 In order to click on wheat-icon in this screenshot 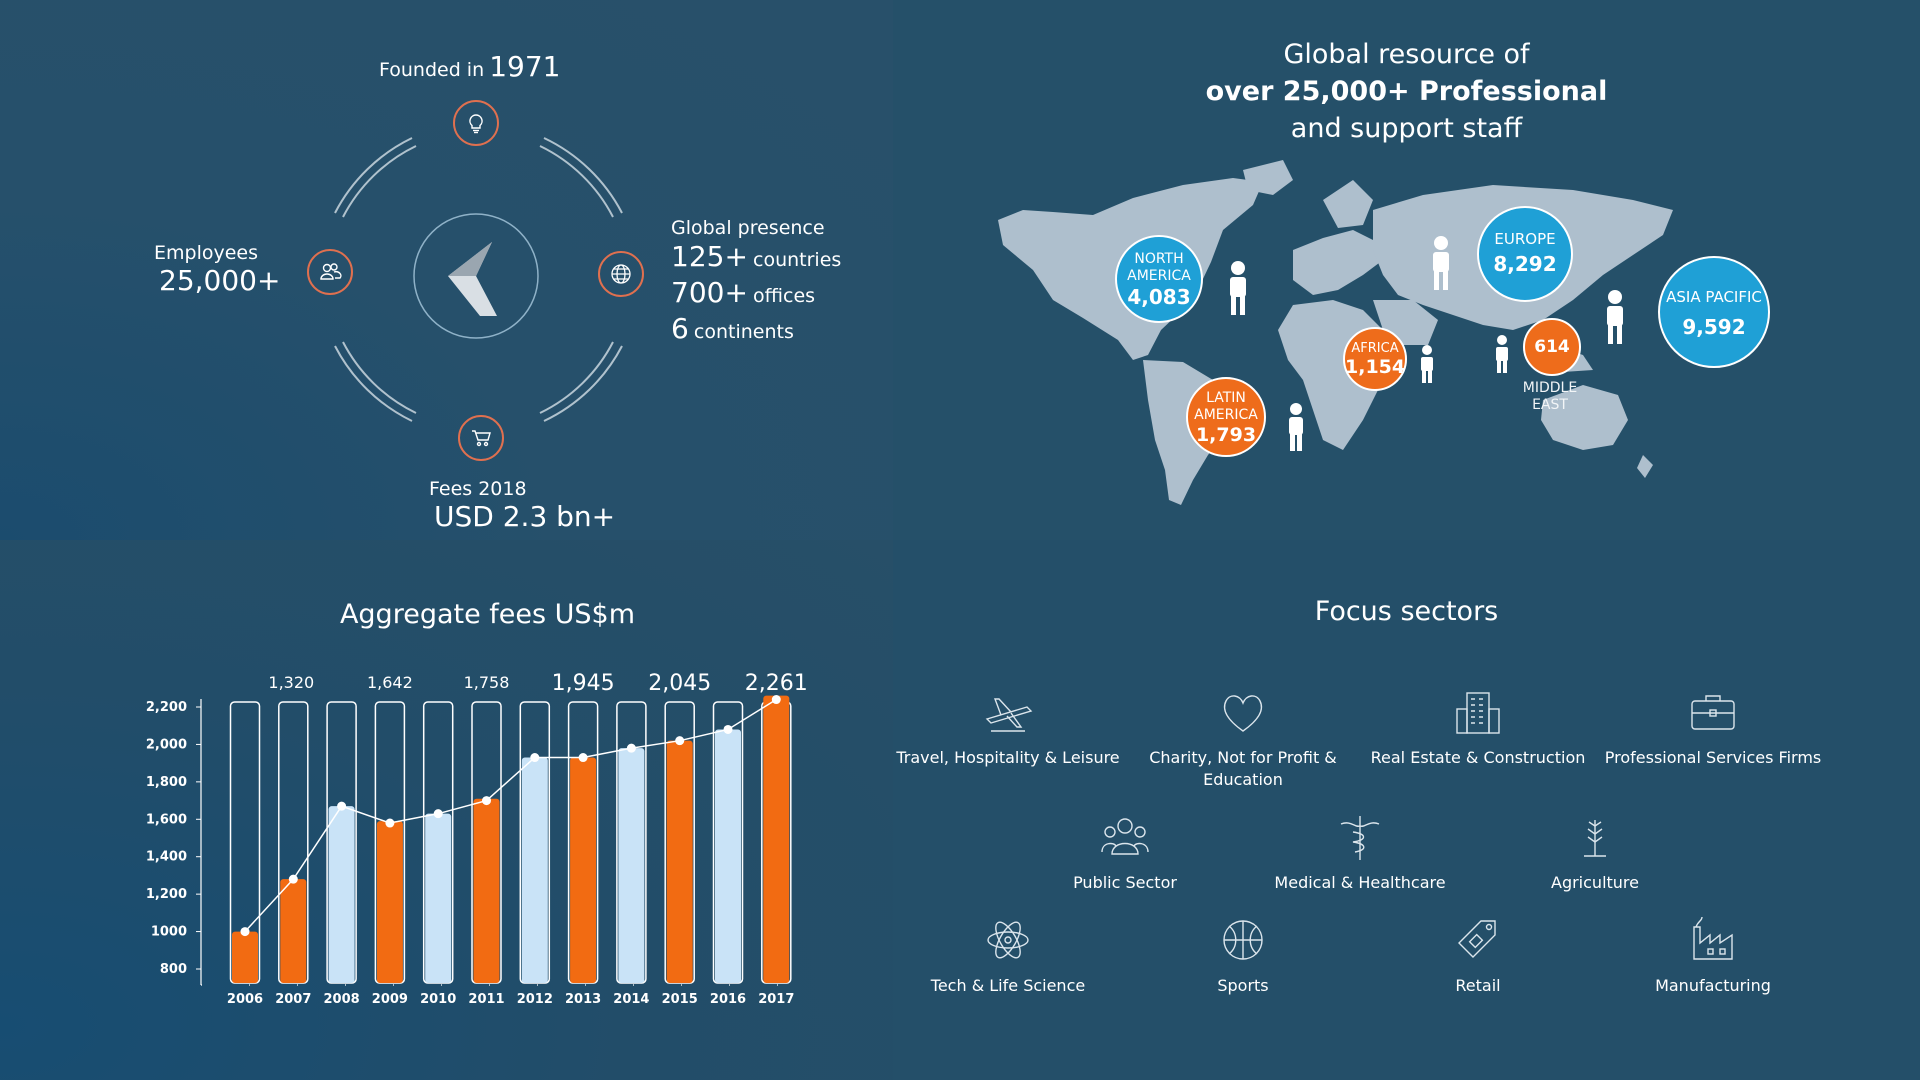, I will do `click(1595, 838)`.